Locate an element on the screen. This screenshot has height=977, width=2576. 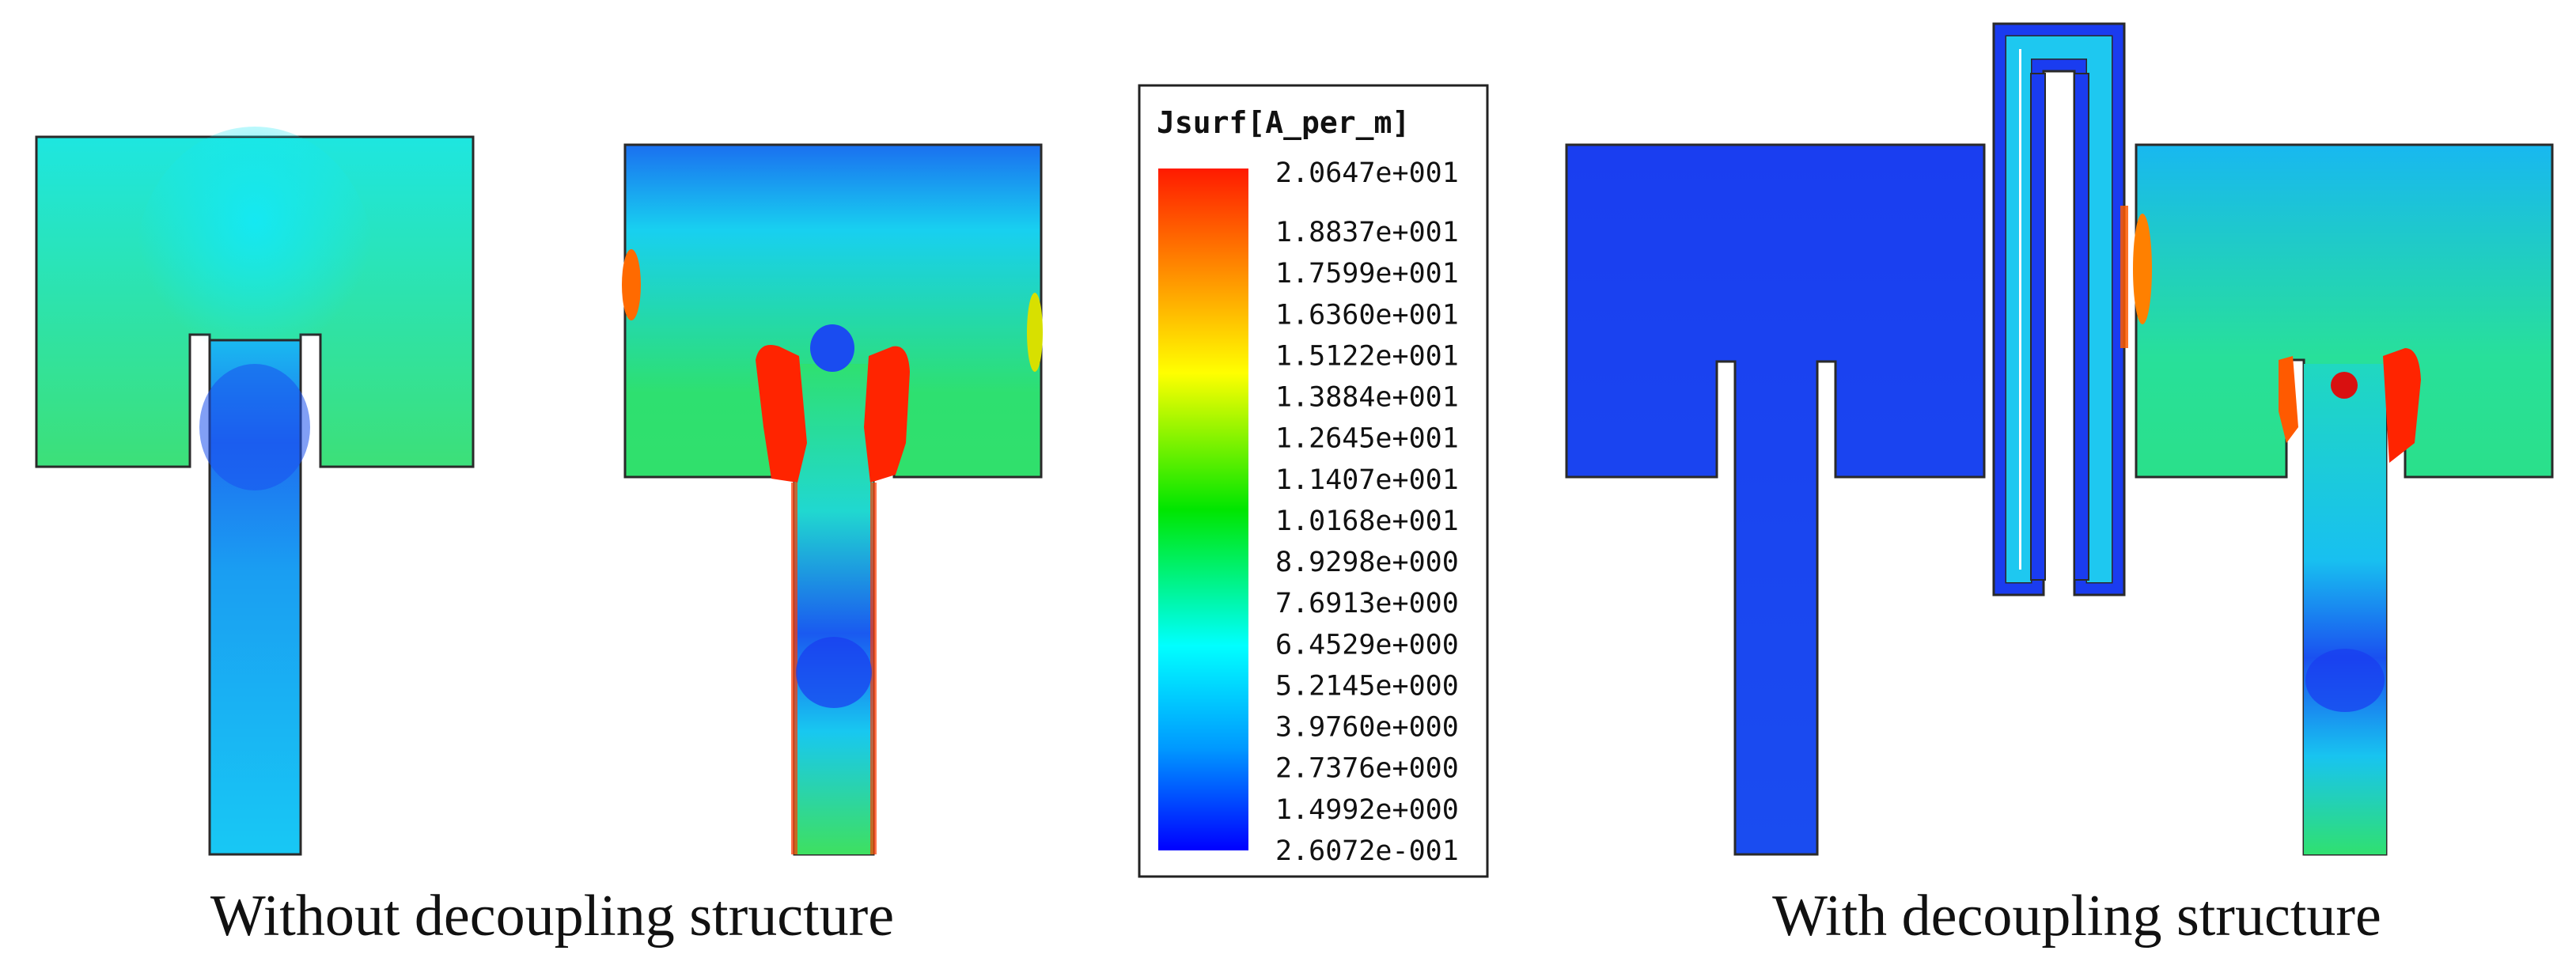
antenna-2-feed-edges is located at coordinates (834, 668).